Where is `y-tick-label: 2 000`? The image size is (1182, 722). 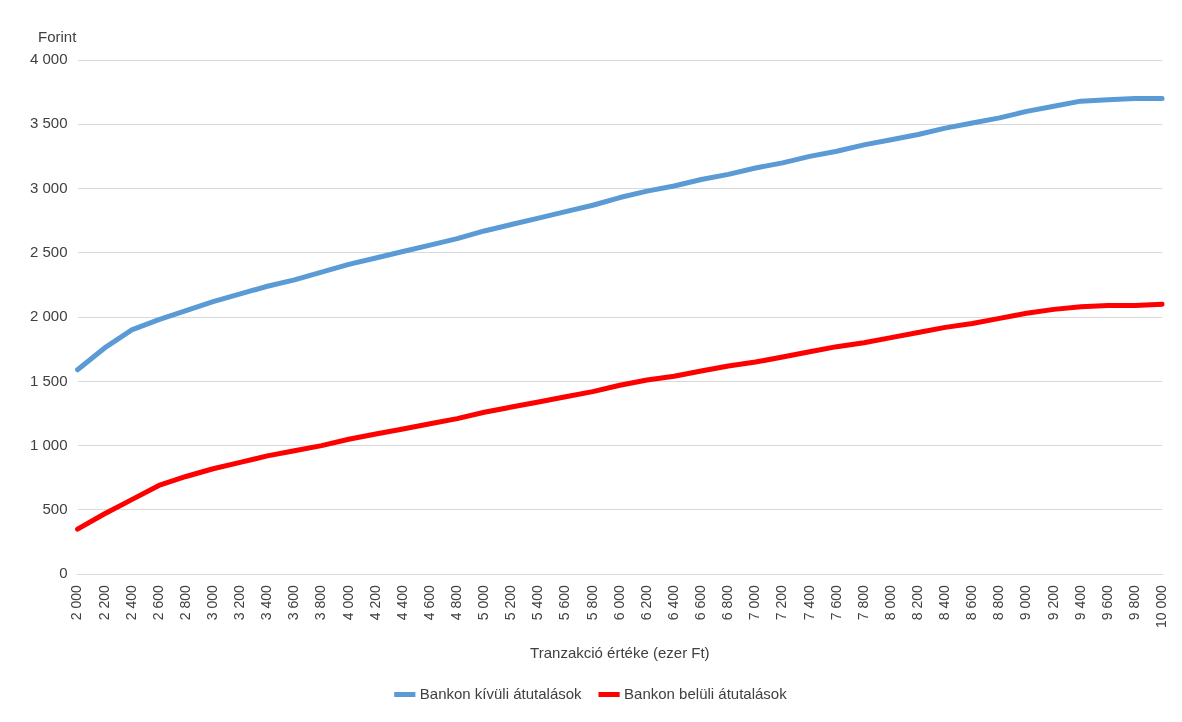
y-tick-label: 2 000 is located at coordinates (48, 316).